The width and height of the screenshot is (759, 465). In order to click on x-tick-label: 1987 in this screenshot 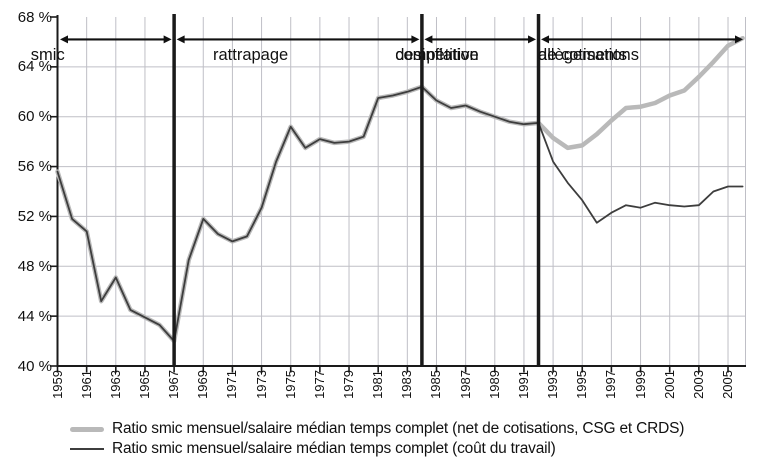, I will do `click(465, 384)`.